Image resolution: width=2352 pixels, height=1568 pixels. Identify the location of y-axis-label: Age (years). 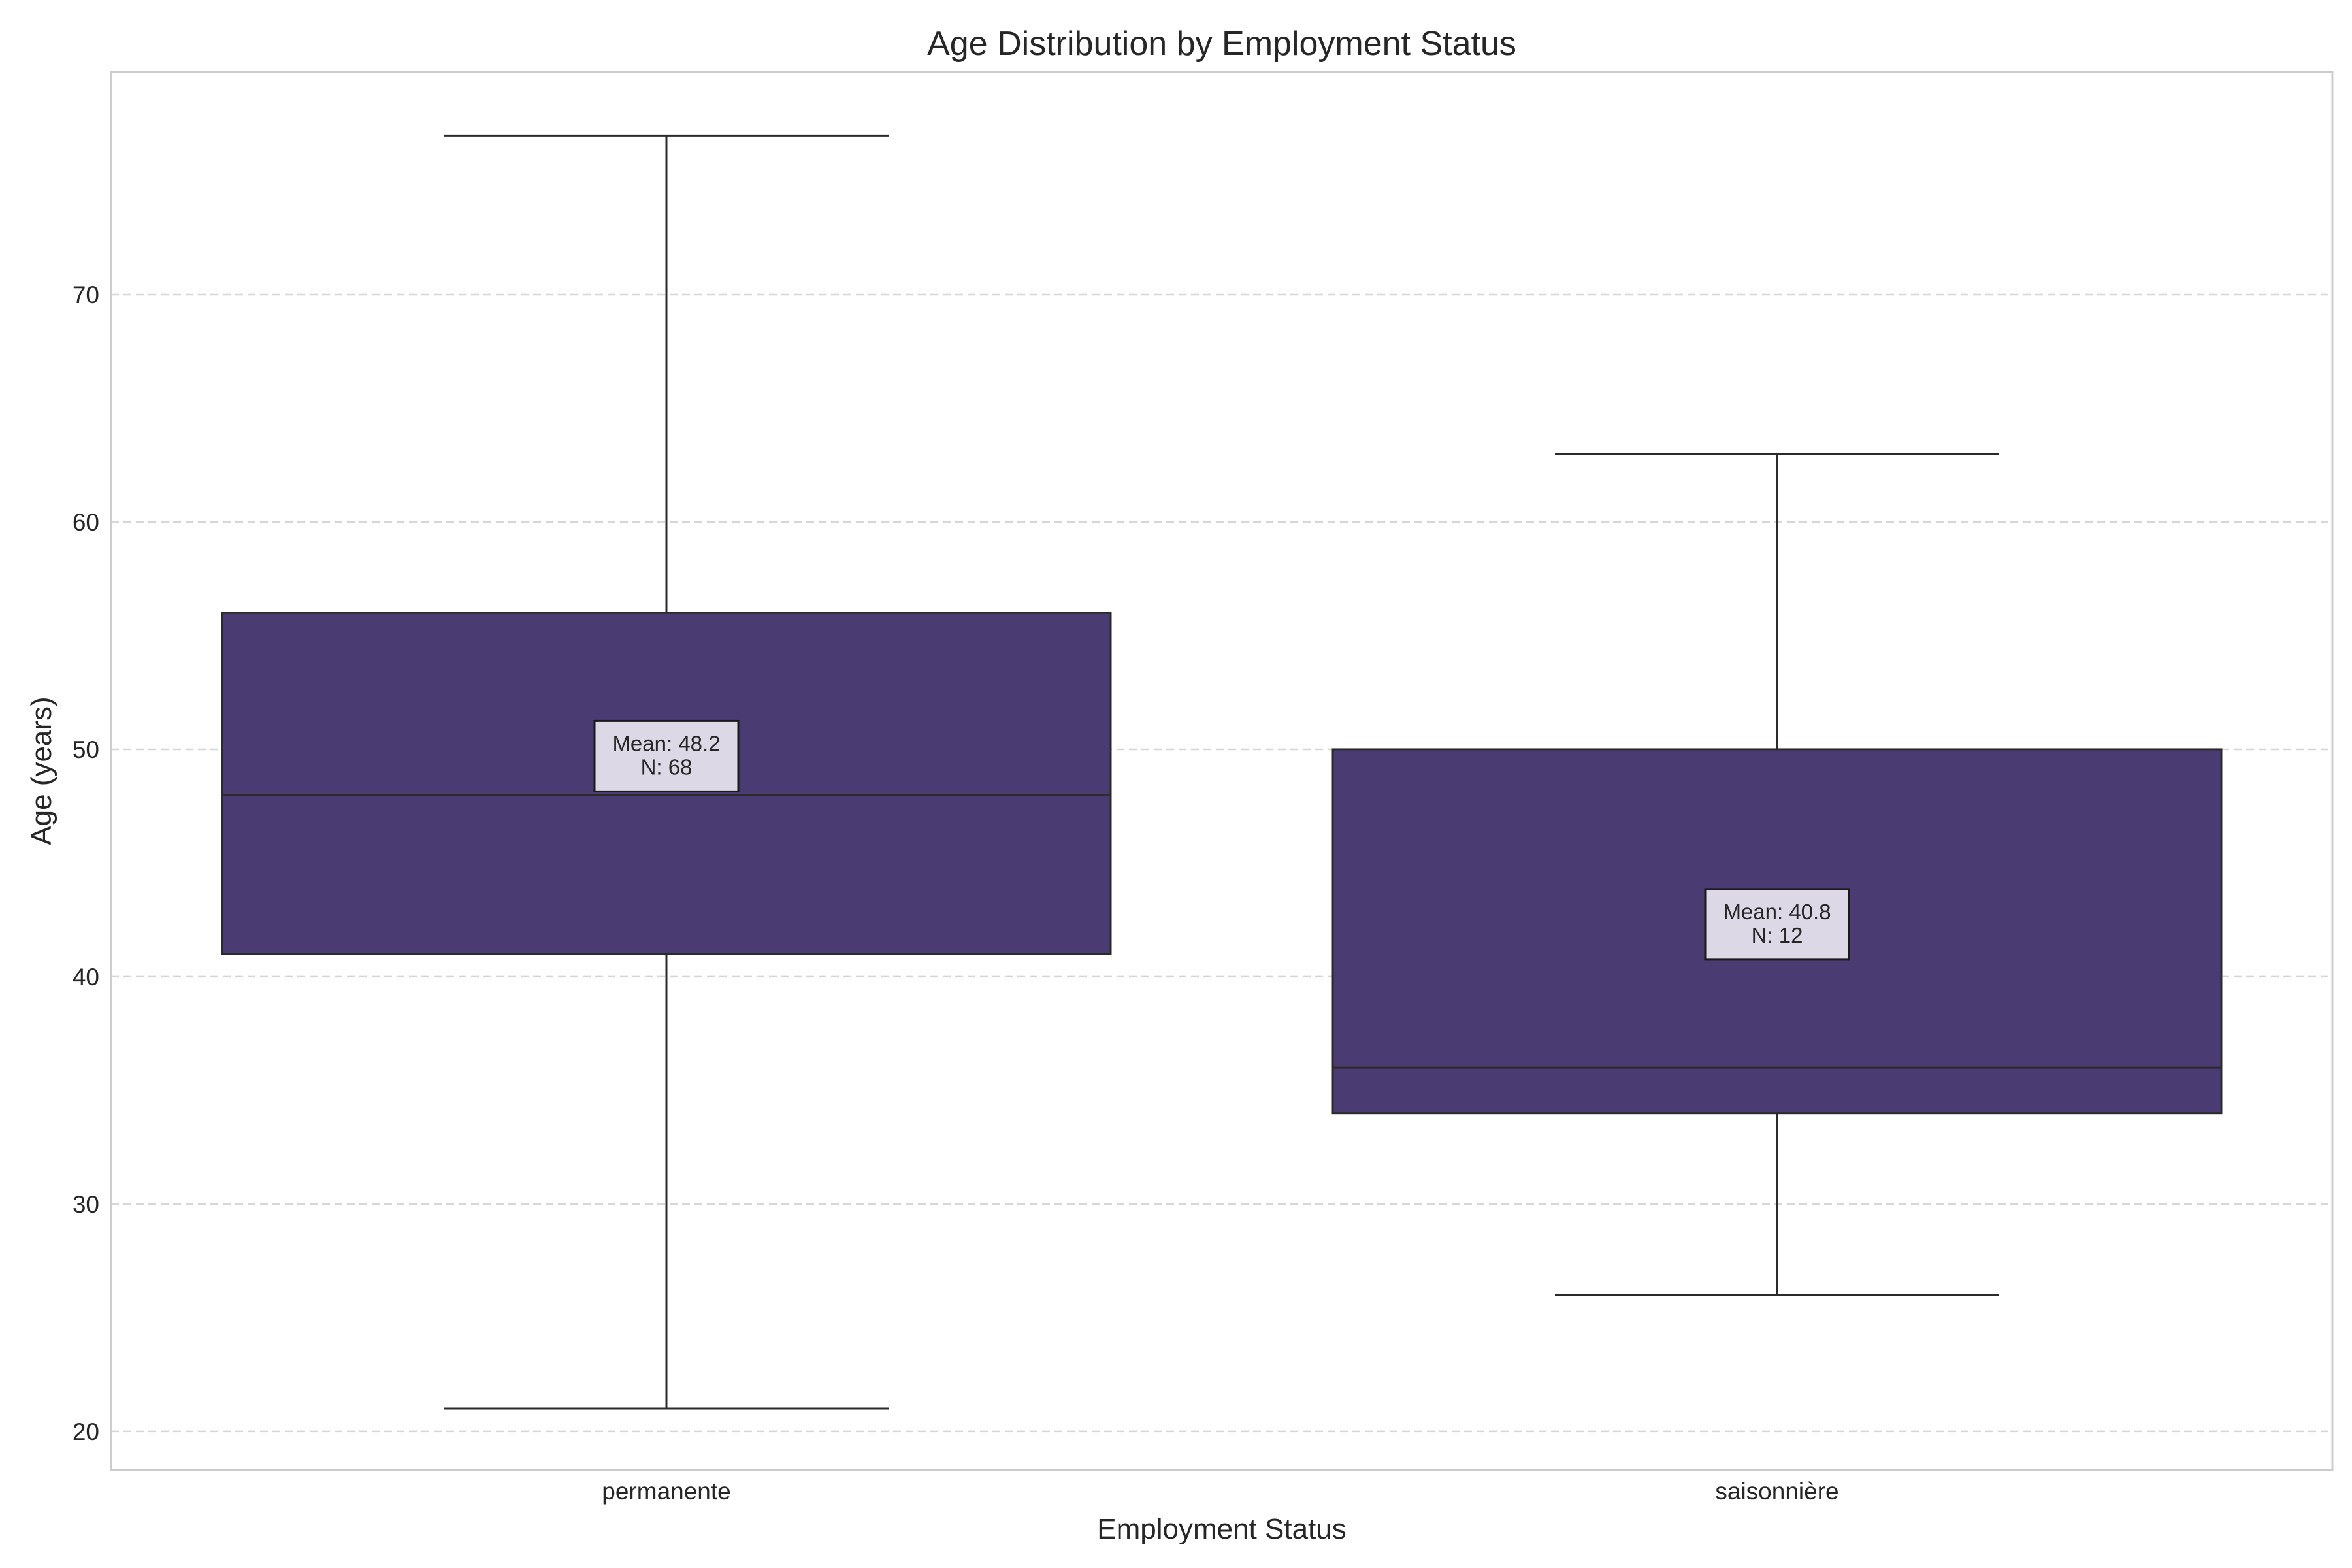
(41, 770).